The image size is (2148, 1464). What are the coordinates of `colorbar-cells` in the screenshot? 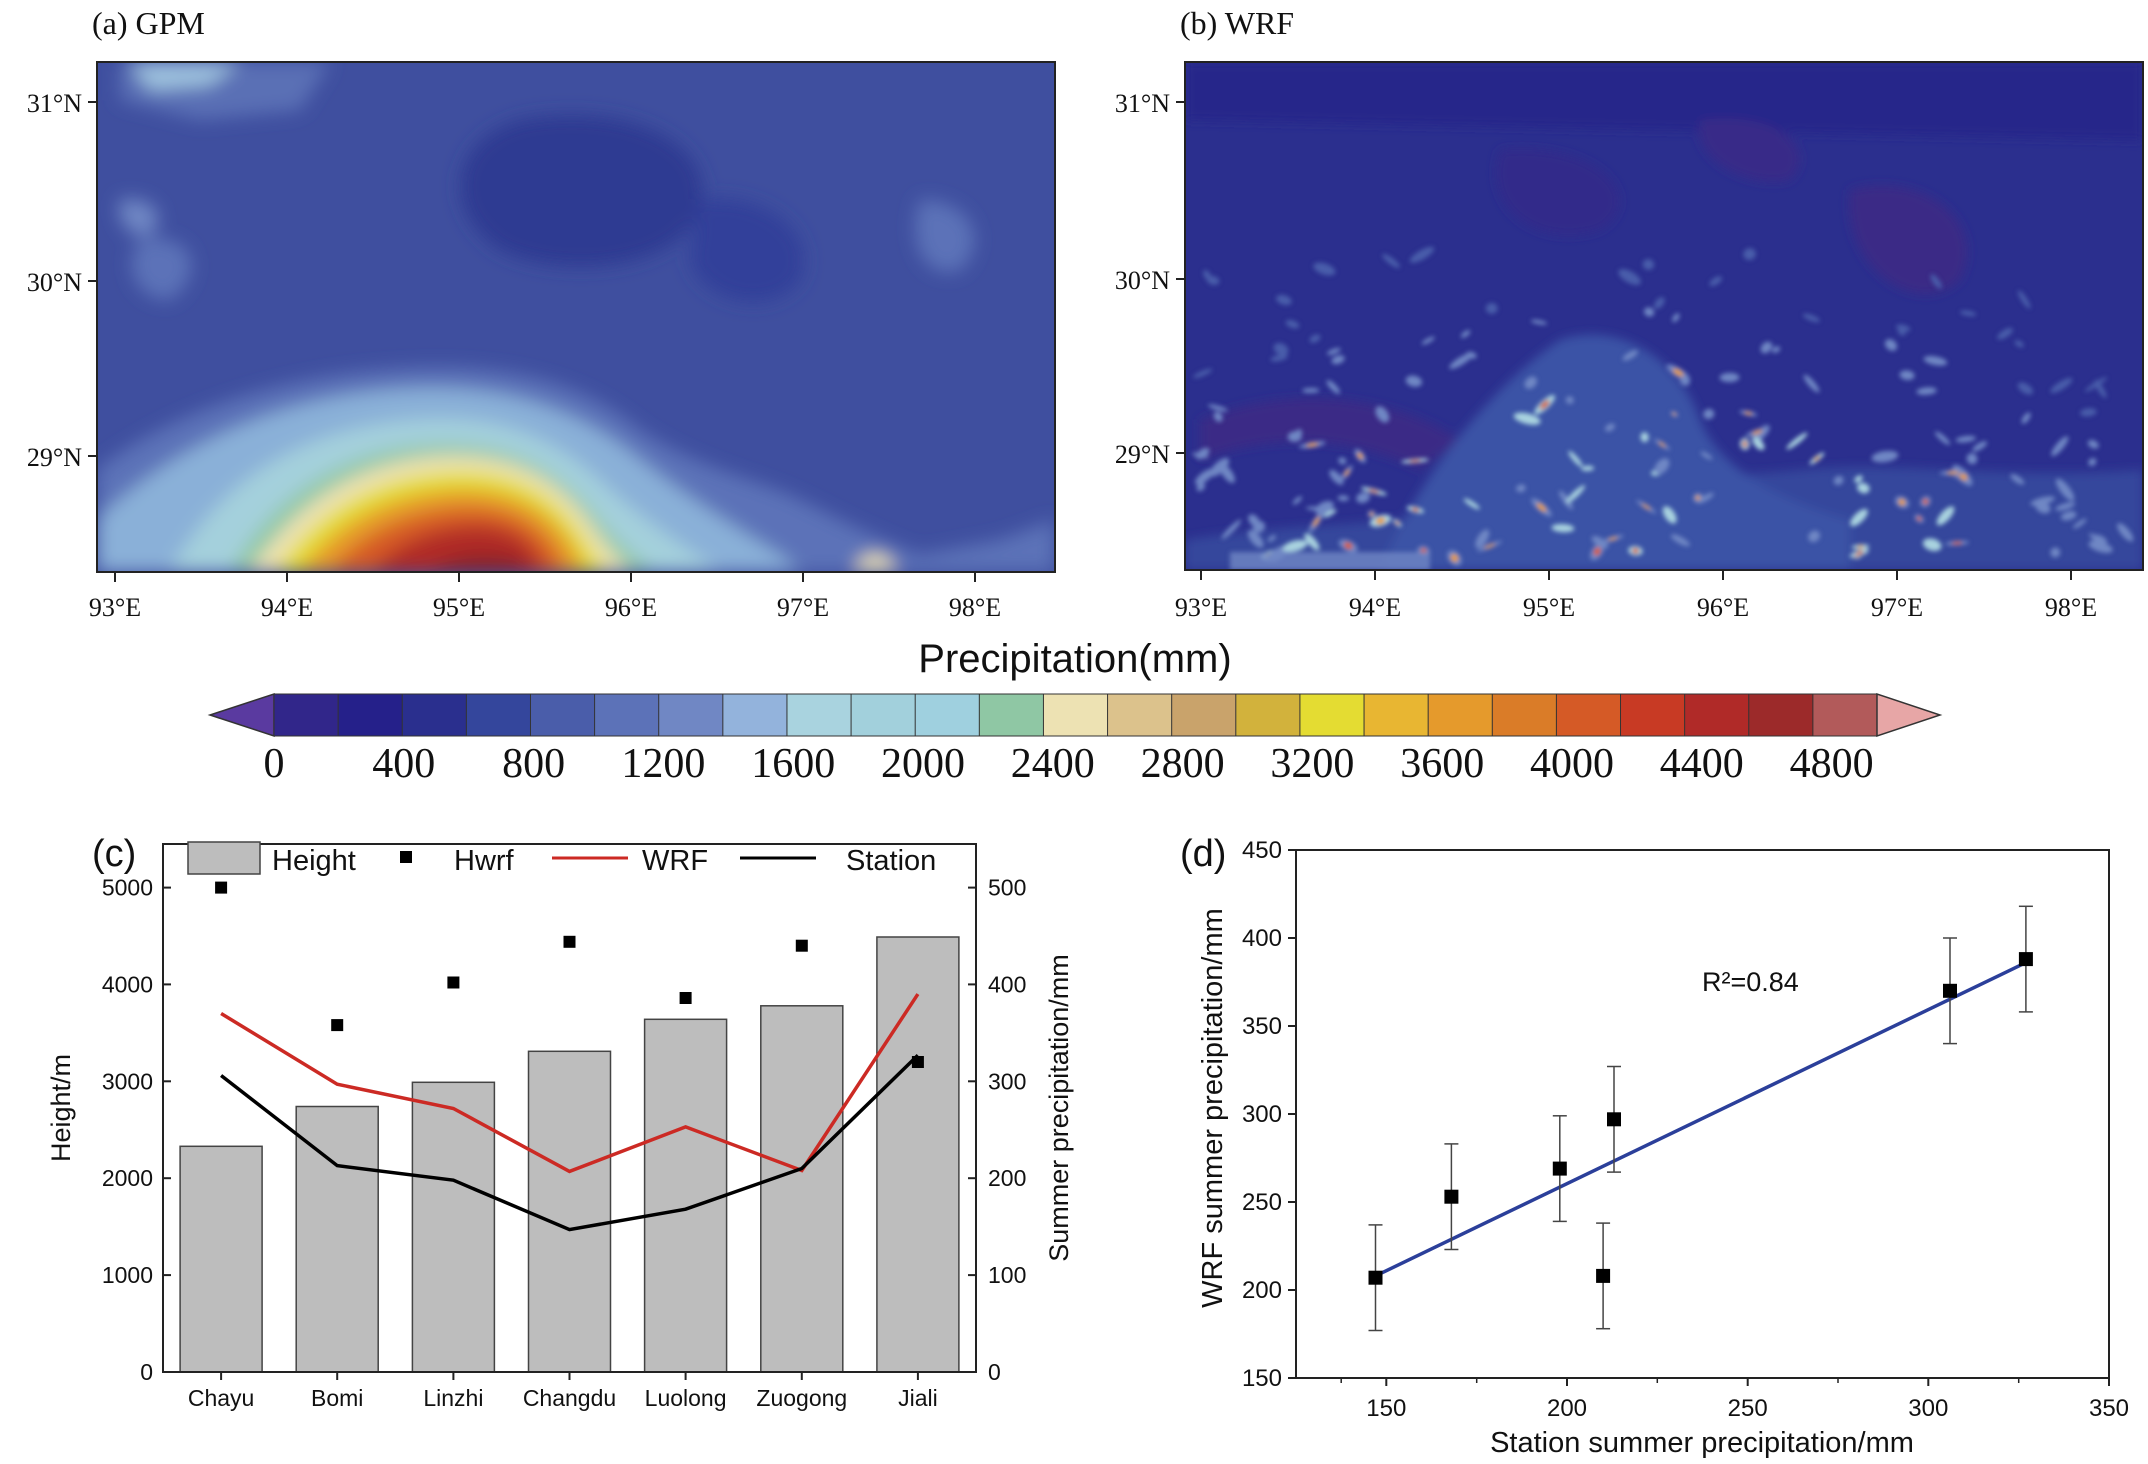 It's located at (1075, 715).